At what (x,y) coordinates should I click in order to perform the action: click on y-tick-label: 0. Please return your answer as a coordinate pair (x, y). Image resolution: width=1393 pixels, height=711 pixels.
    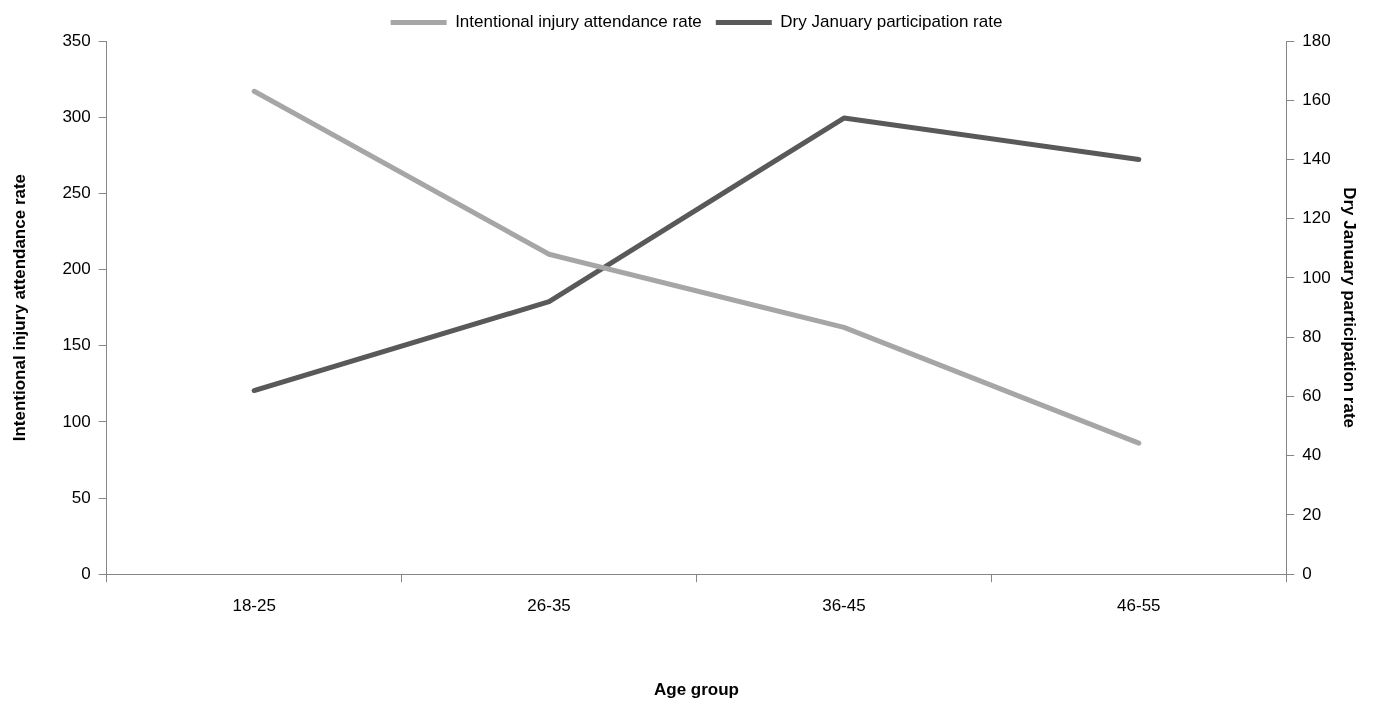
    Looking at the image, I should click on (86, 573).